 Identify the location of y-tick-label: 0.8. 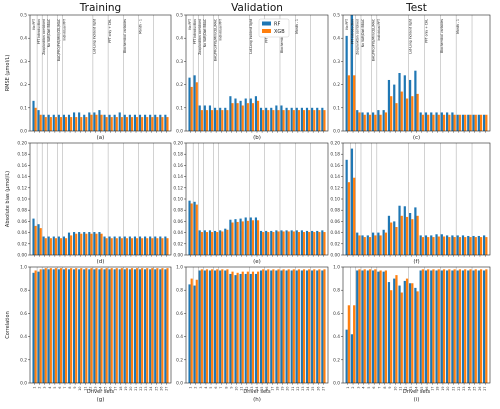
(23, 291).